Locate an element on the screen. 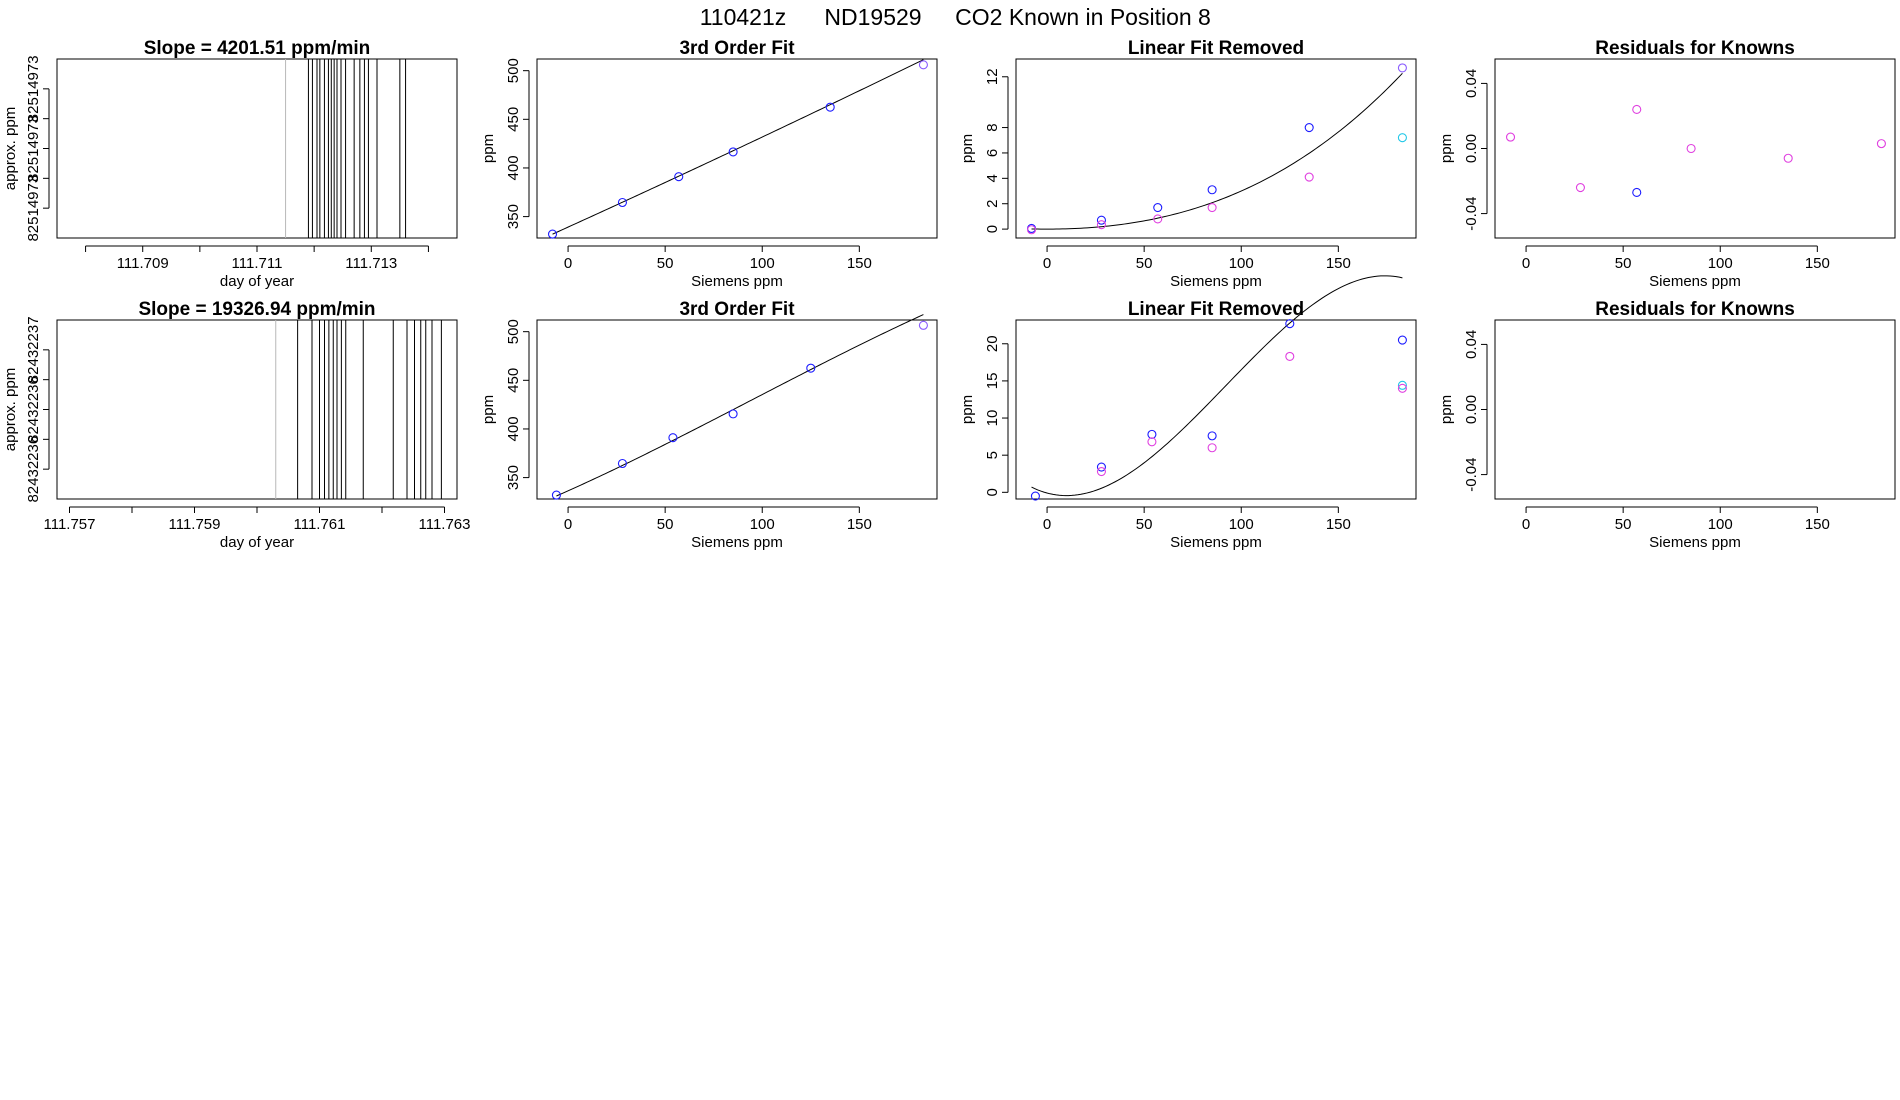 Image resolution: width=1900 pixels, height=1100 pixels. figure-suptitle-position: CO2 Known in Position 8 is located at coordinates (1083, 17).